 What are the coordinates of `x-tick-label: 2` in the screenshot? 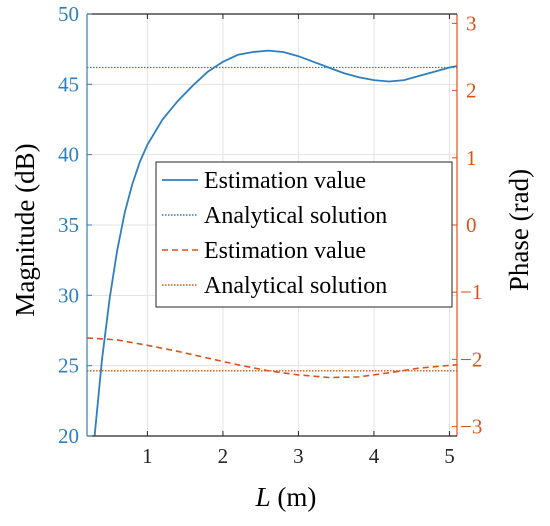 It's located at (223, 456).